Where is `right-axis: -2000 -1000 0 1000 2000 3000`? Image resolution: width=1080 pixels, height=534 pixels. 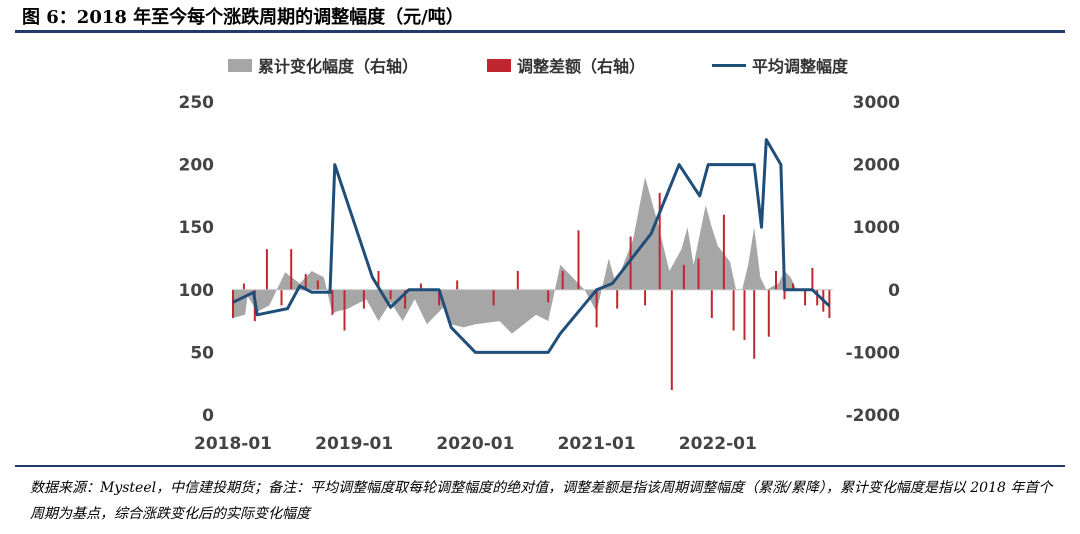
right-axis: -2000 -1000 0 1000 2000 3000 is located at coordinates (873, 259).